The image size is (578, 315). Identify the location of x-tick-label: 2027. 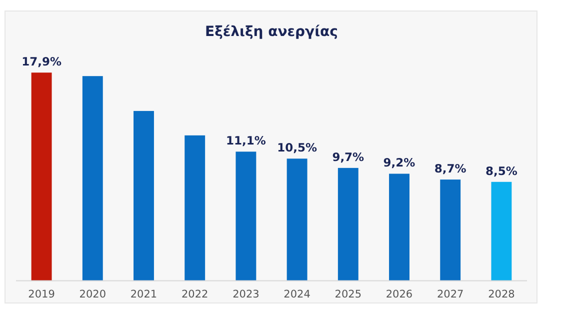
(450, 294).